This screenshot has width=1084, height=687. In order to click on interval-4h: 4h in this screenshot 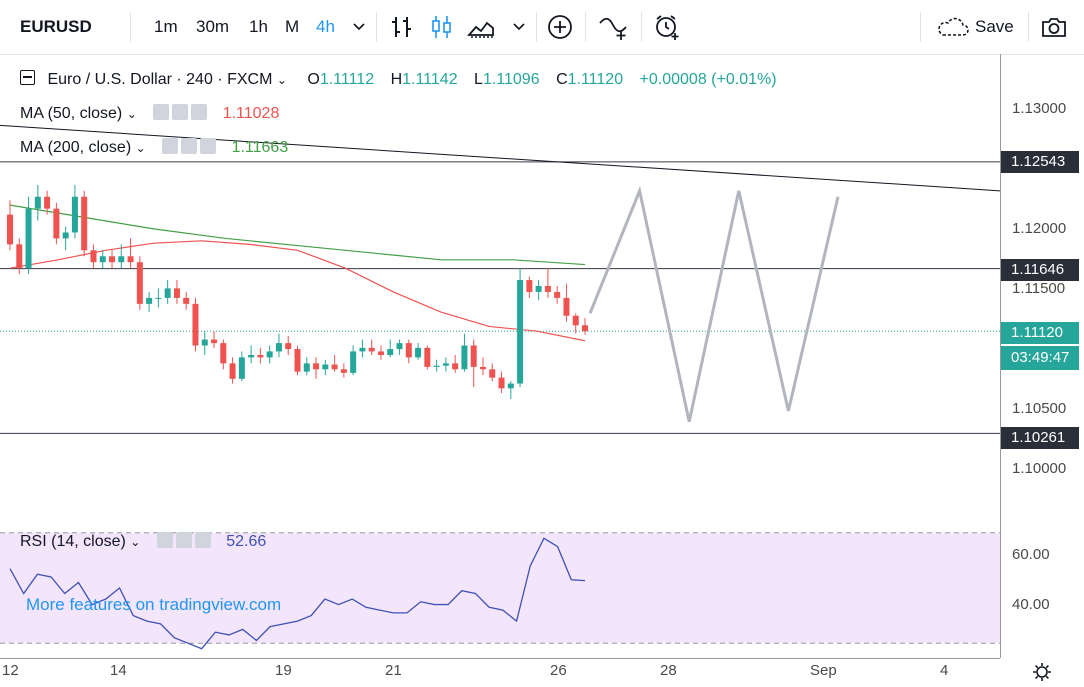, I will do `click(325, 26)`.